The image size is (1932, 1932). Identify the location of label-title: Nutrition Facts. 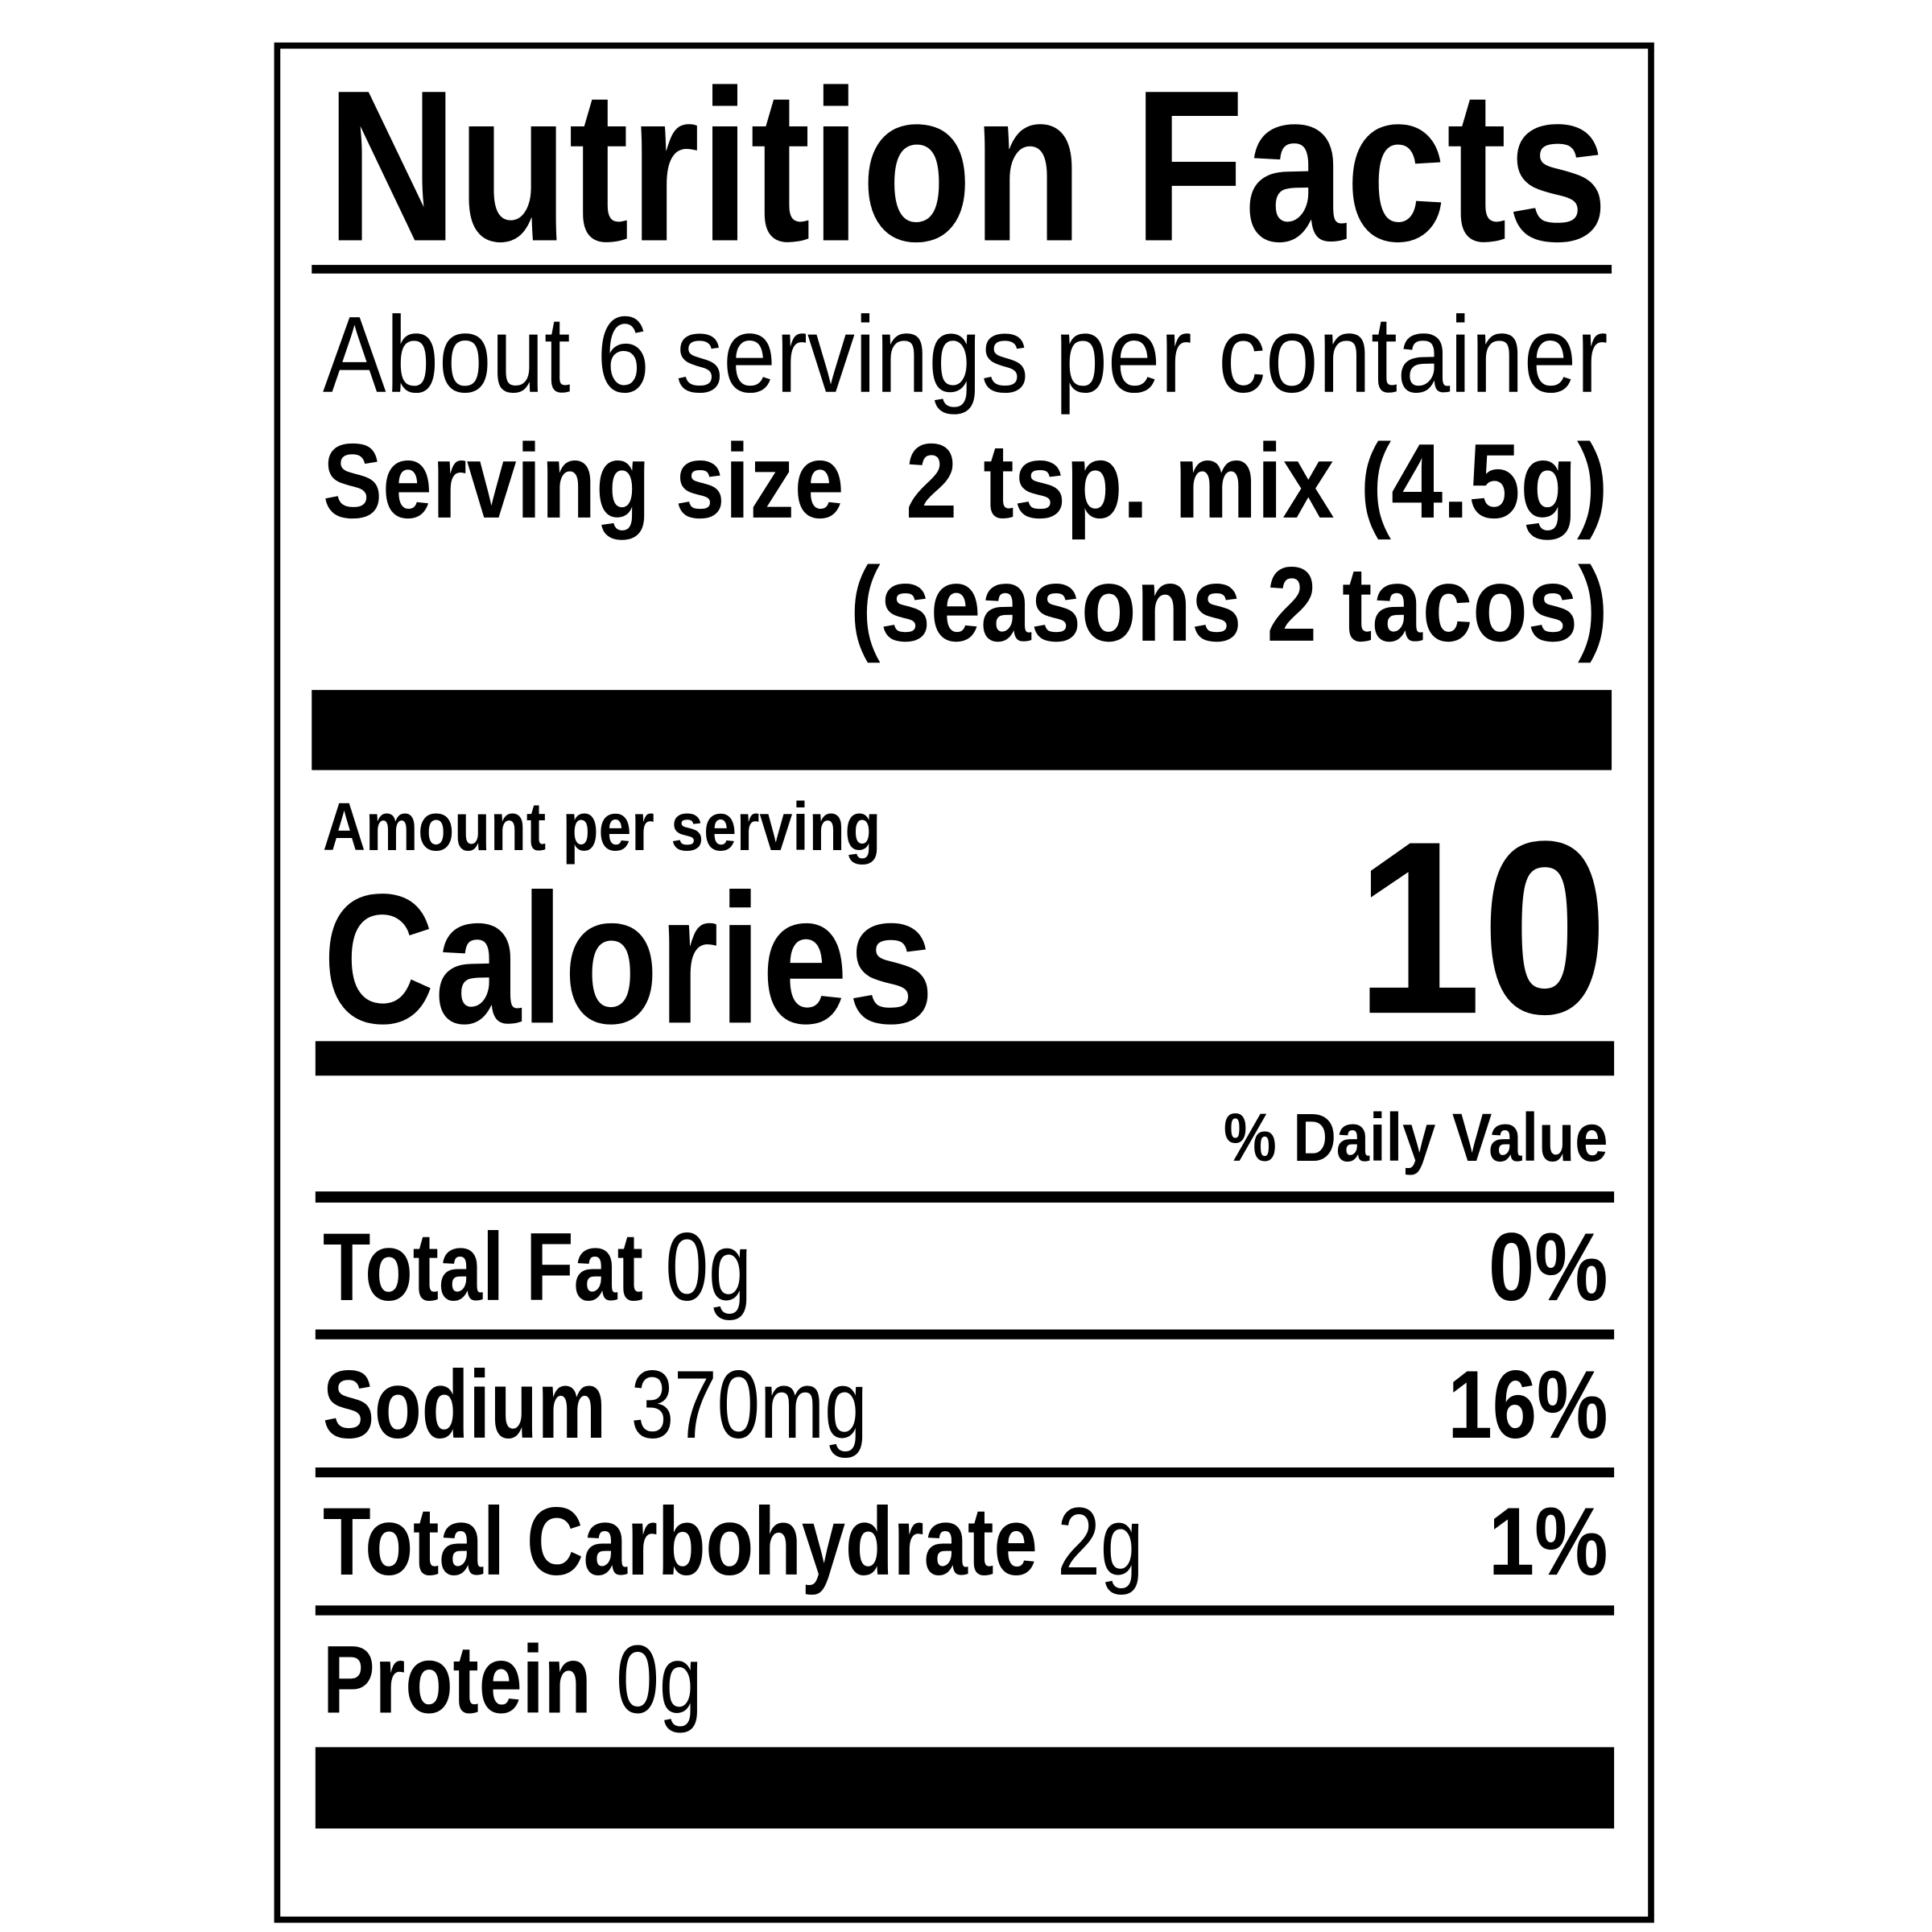
(967, 165).